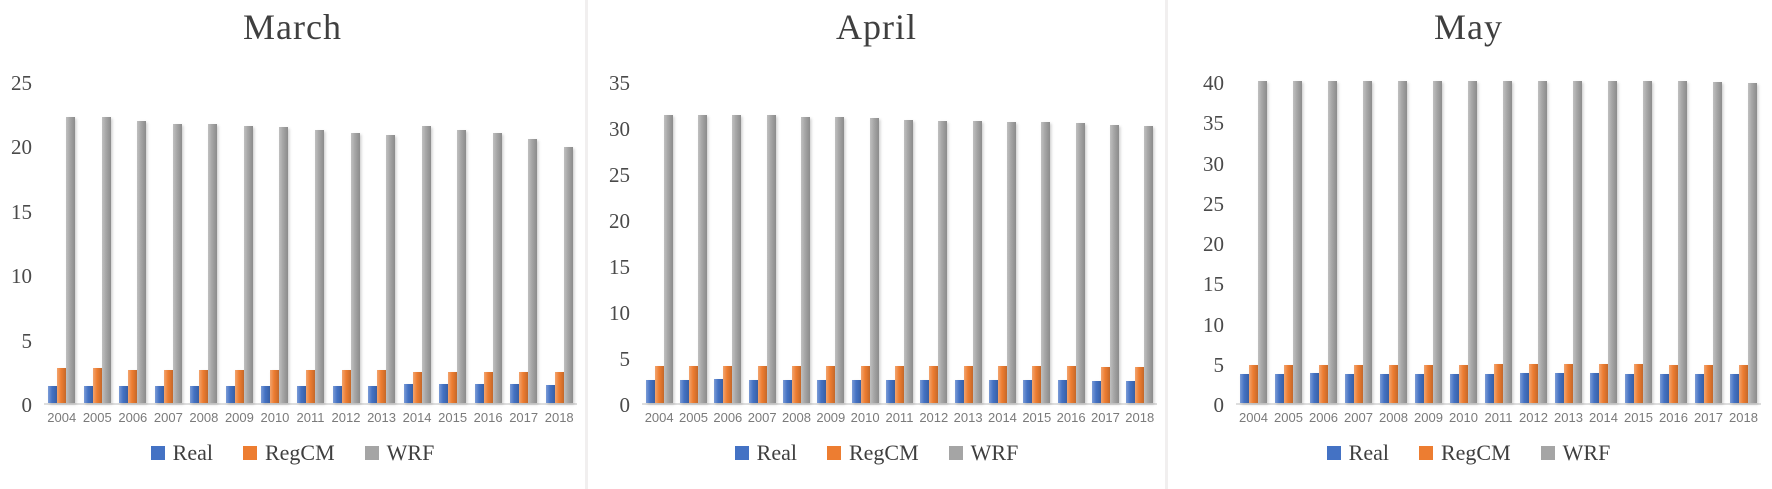 The height and width of the screenshot is (489, 1772). Describe the element at coordinates (1428, 417) in the screenshot. I see `x-tick-label-2009: 2009` at that location.